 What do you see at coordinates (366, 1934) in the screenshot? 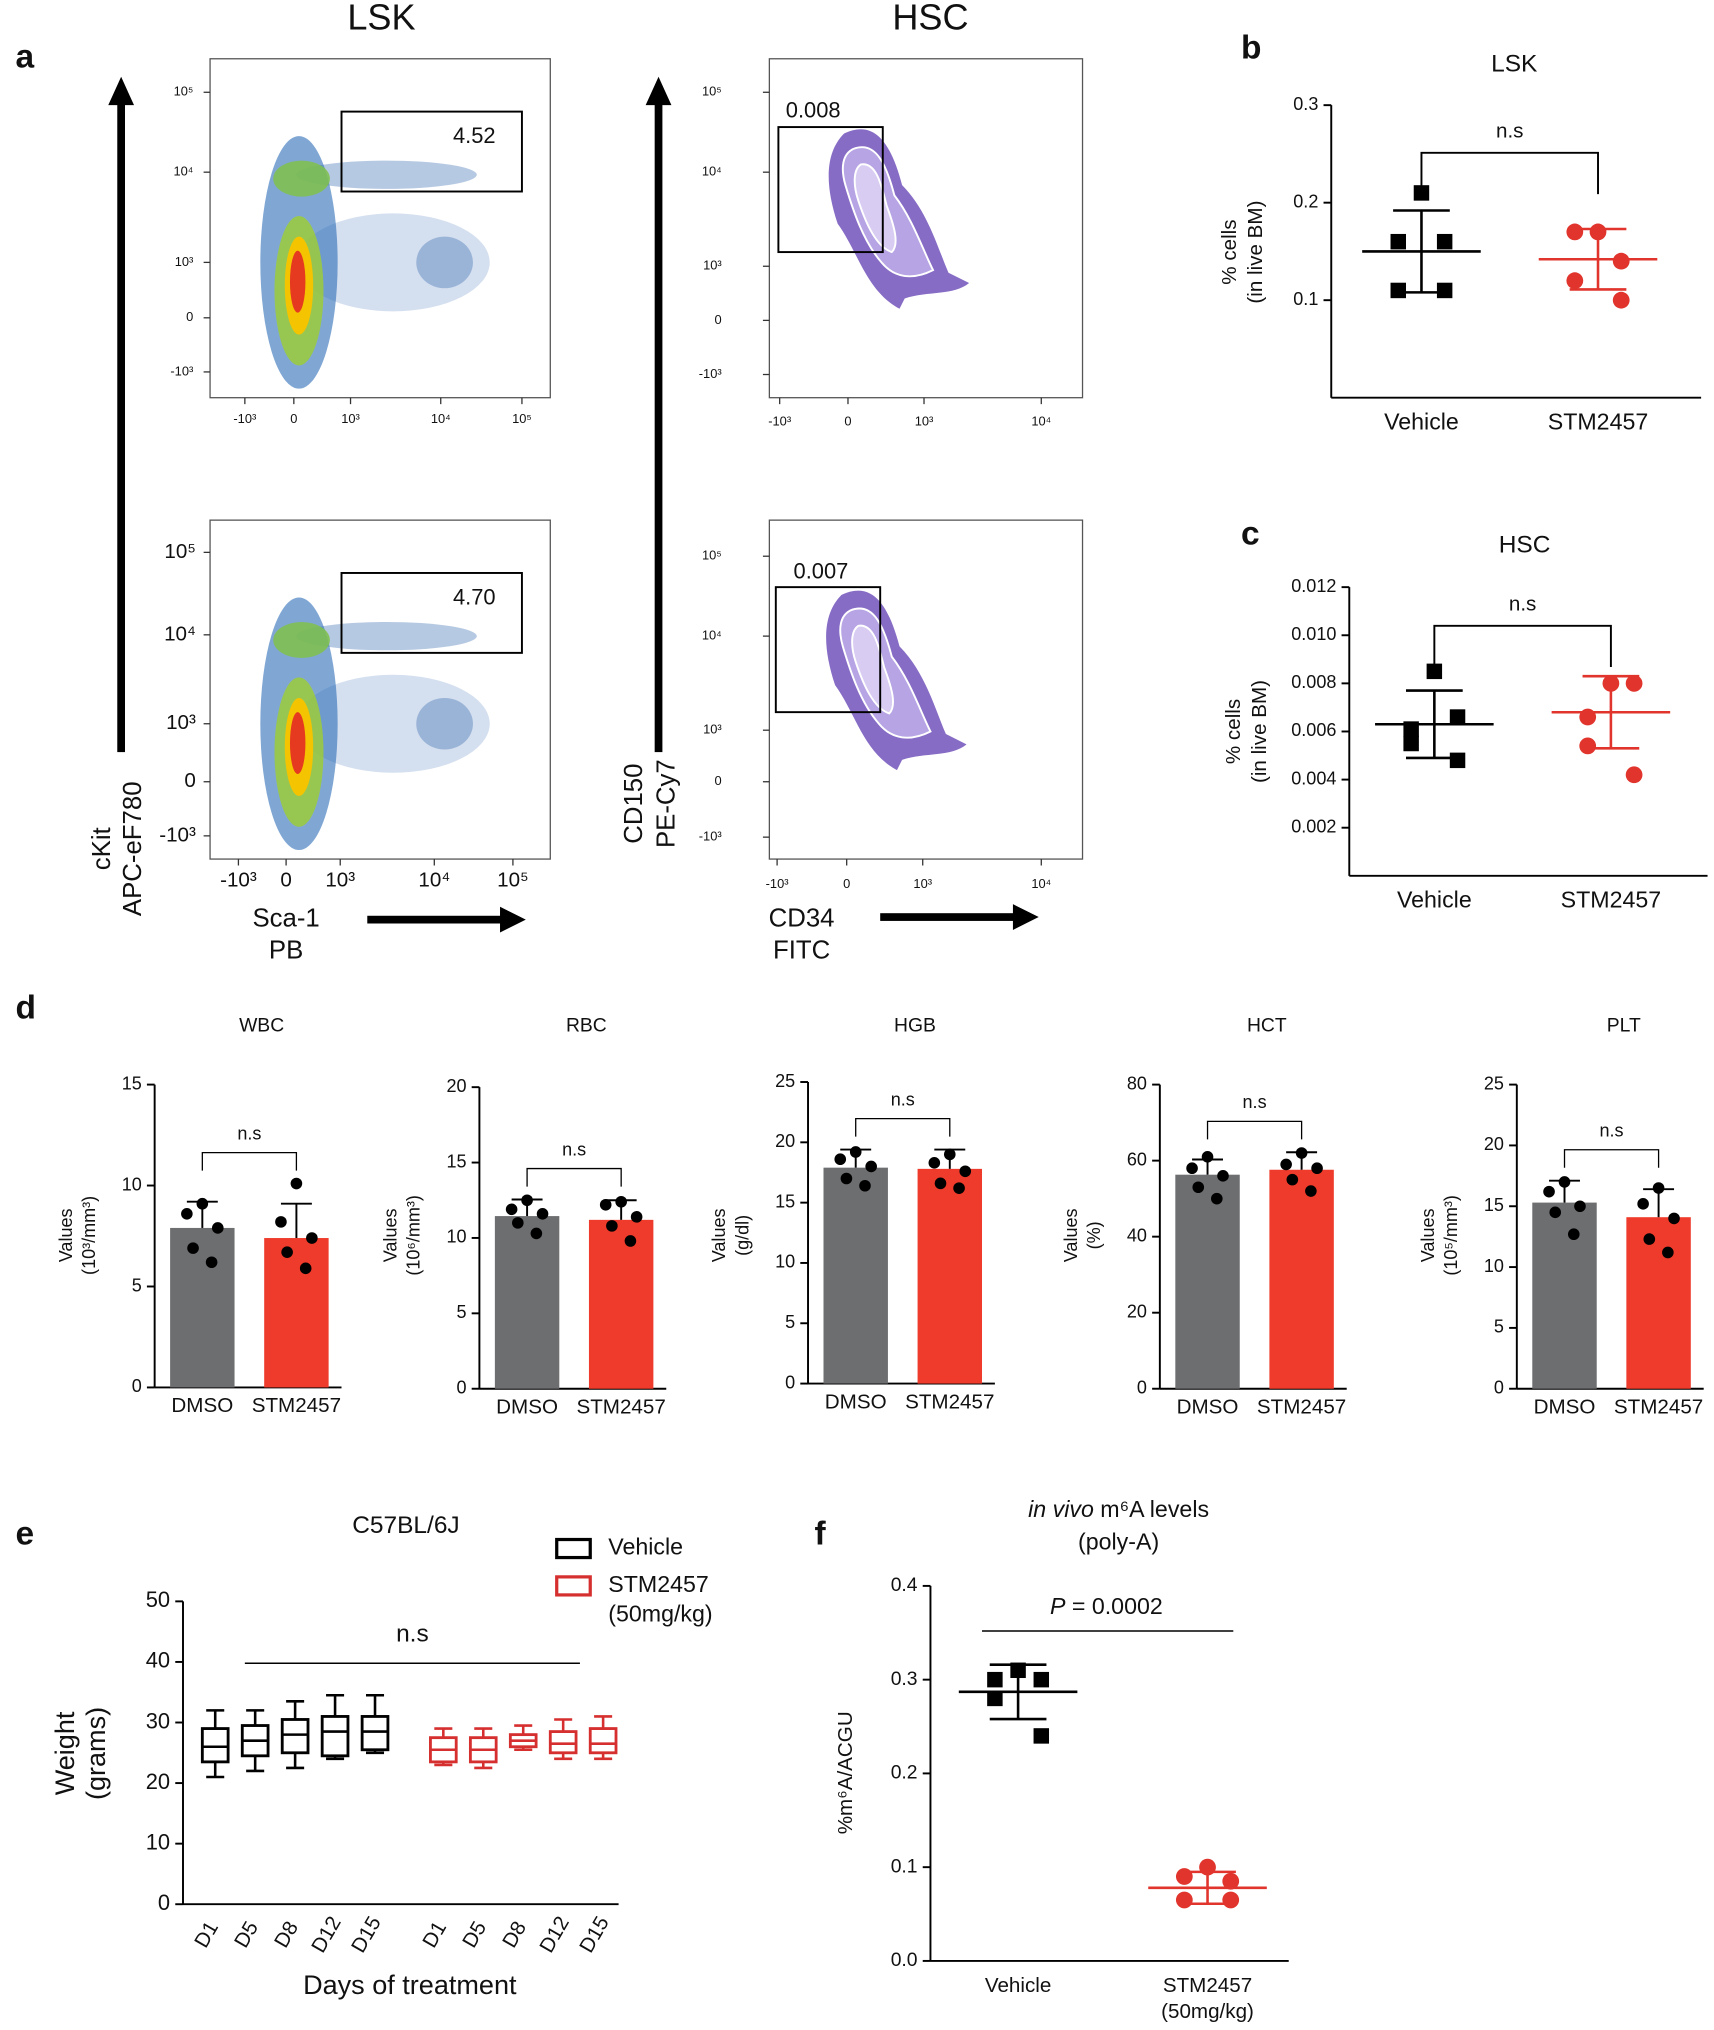
I see `x-tick-label: D15` at bounding box center [366, 1934].